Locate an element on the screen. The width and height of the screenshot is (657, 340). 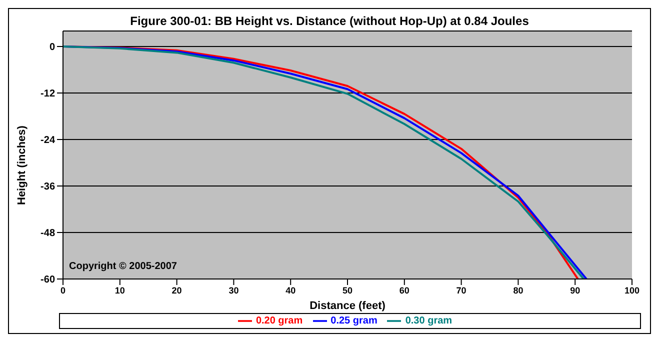
x-tick-label: 60 is located at coordinates (404, 290).